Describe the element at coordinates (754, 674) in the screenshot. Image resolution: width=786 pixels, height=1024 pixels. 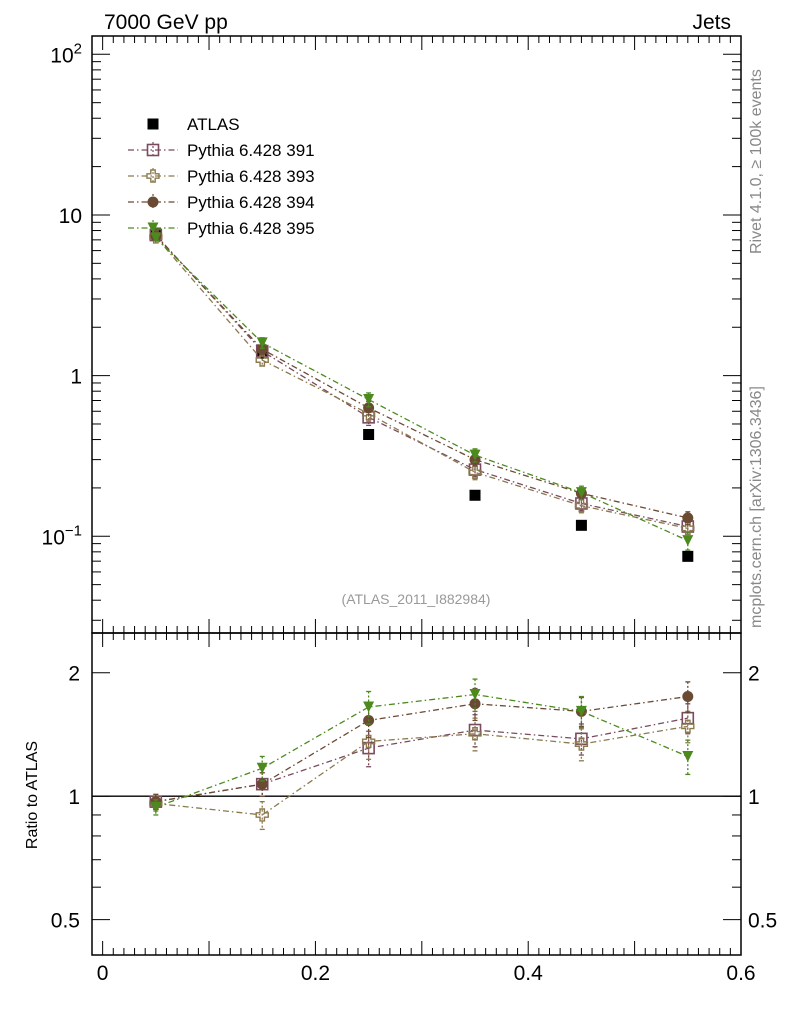
I see `y-tick-label-right: 2` at that location.